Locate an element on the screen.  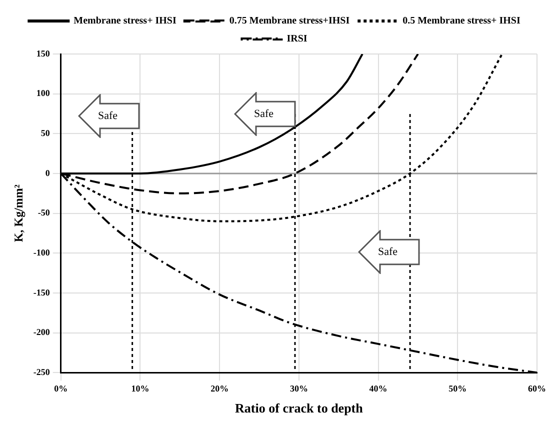
legend-label: 0.75 Membrane stress+IHSI is located at coordinates (289, 21).